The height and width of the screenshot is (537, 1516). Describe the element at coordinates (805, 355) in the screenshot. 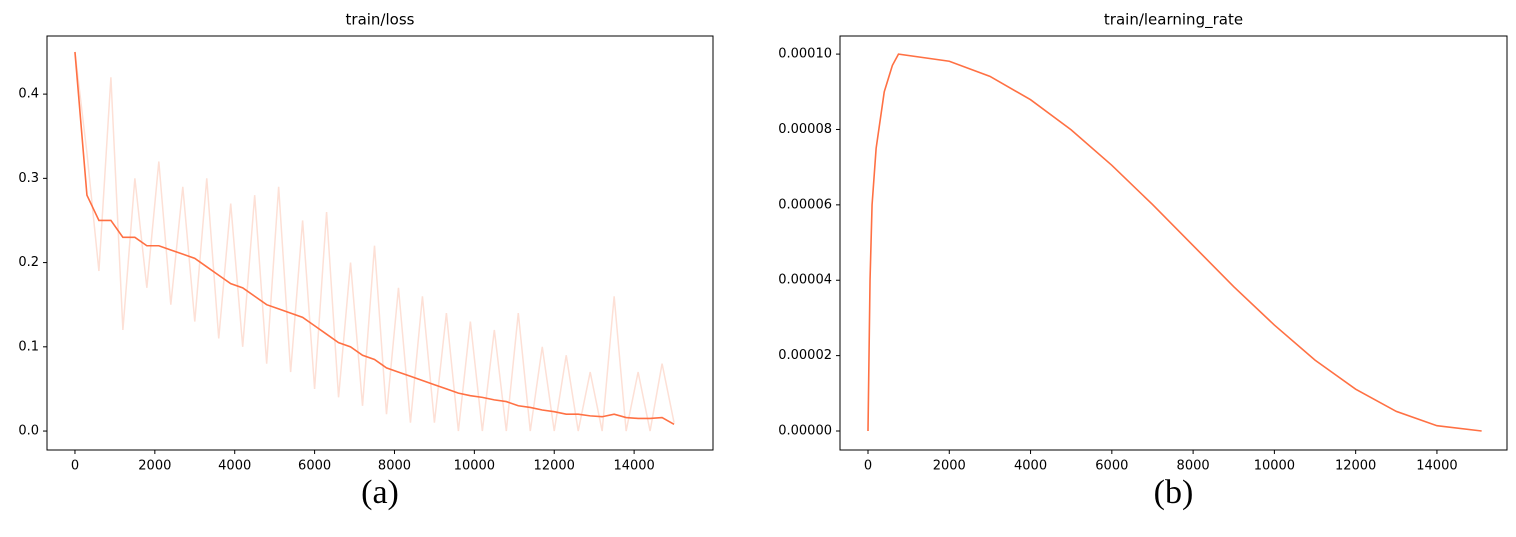

I see `y-tick-label: 0.00002` at that location.